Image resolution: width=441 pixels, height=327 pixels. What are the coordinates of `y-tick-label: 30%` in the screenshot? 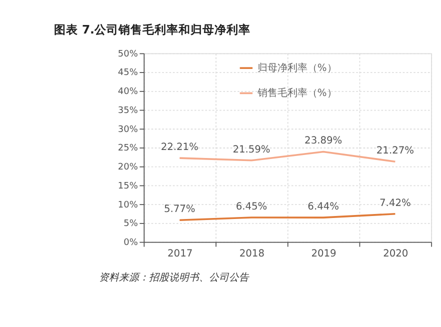 It's located at (128, 129).